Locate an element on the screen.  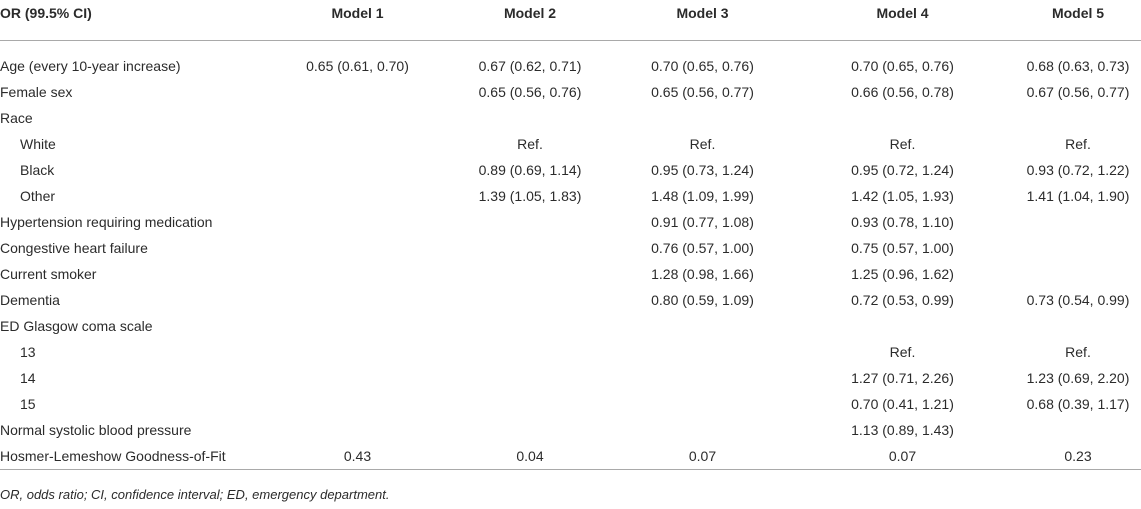
row-gcs-13: 13 Ref. Ref. is located at coordinates (570, 352).